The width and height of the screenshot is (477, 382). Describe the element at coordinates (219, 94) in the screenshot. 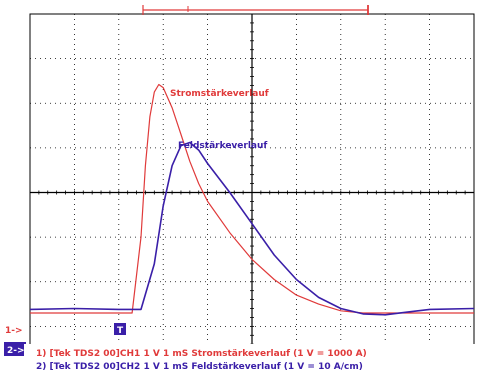

I see `series-annotation-current: Stromstärkeverlauf` at that location.